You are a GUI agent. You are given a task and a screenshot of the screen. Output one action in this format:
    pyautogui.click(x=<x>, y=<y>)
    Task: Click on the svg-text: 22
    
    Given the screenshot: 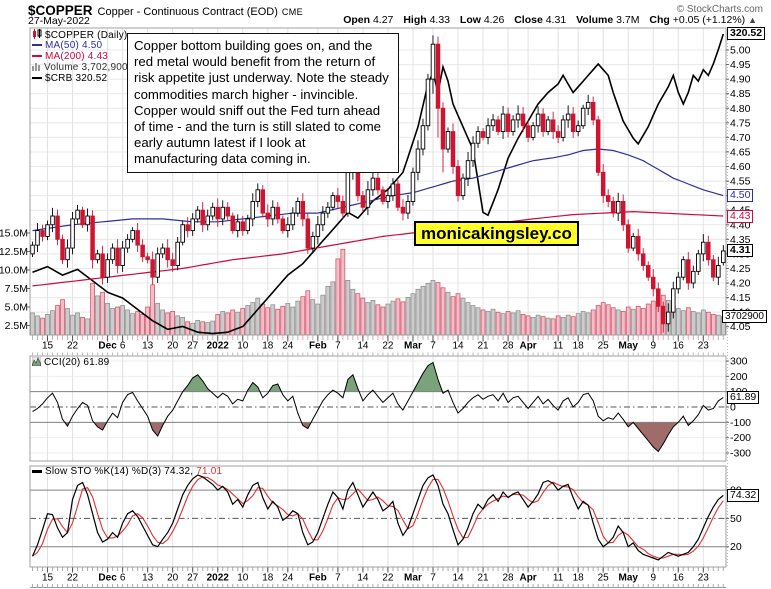 What is the action you would take?
    pyautogui.click(x=388, y=346)
    